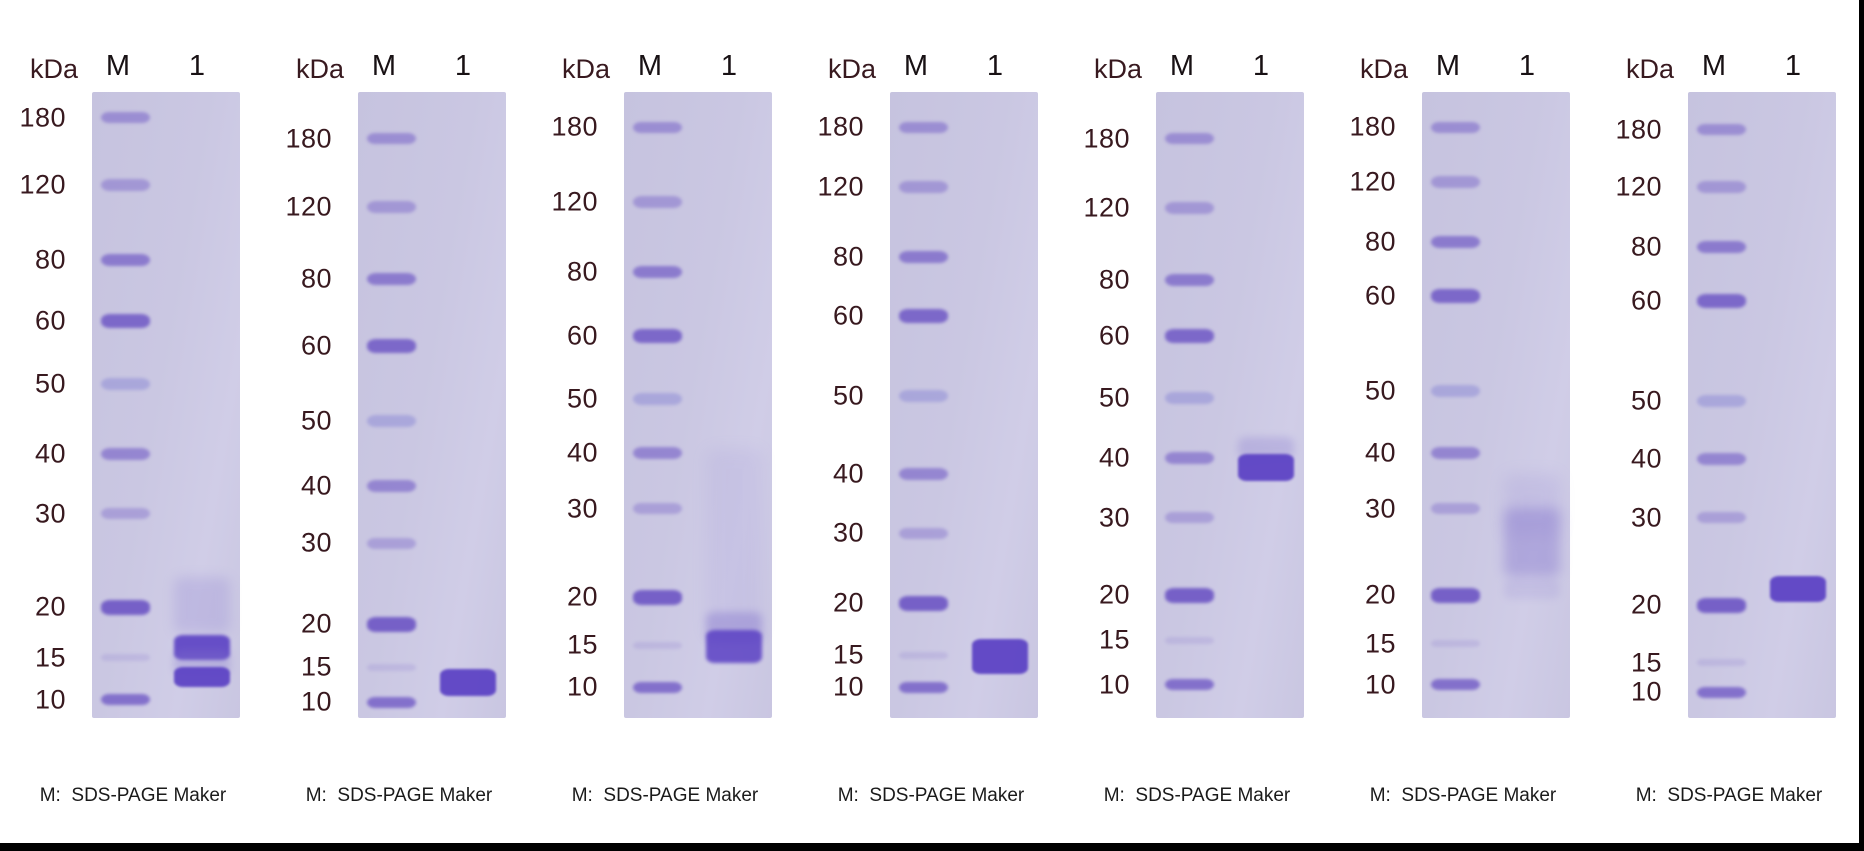 The width and height of the screenshot is (1864, 851). What do you see at coordinates (1729, 792) in the screenshot?
I see `panel-caption: M: SDS-PAGE Maker Lane 1: M1R (C1625)` at bounding box center [1729, 792].